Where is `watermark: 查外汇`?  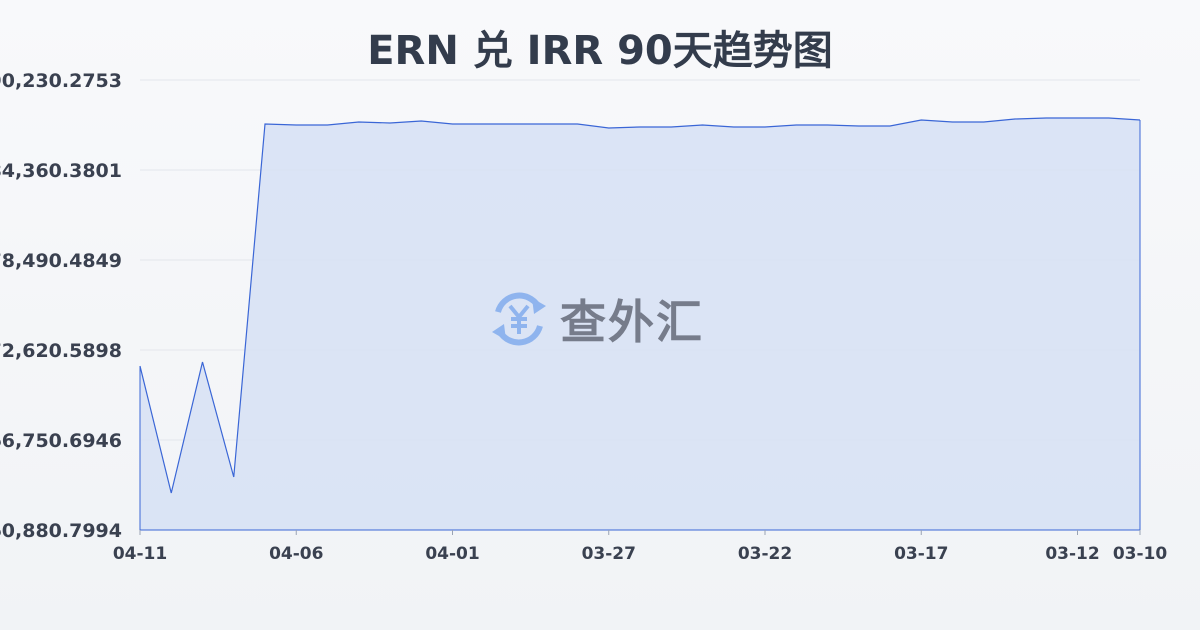
watermark: 查外汇 is located at coordinates (596, 319).